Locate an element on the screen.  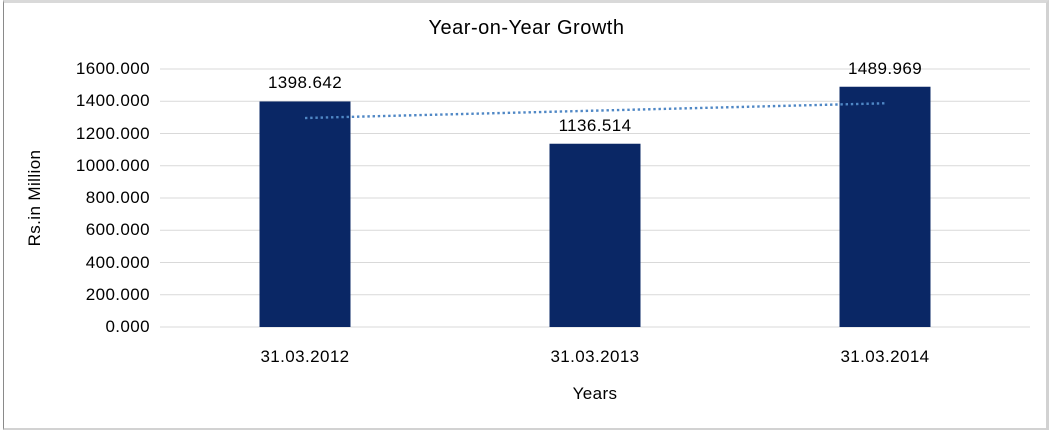
bar-31.03.2012 is located at coordinates (305, 214).